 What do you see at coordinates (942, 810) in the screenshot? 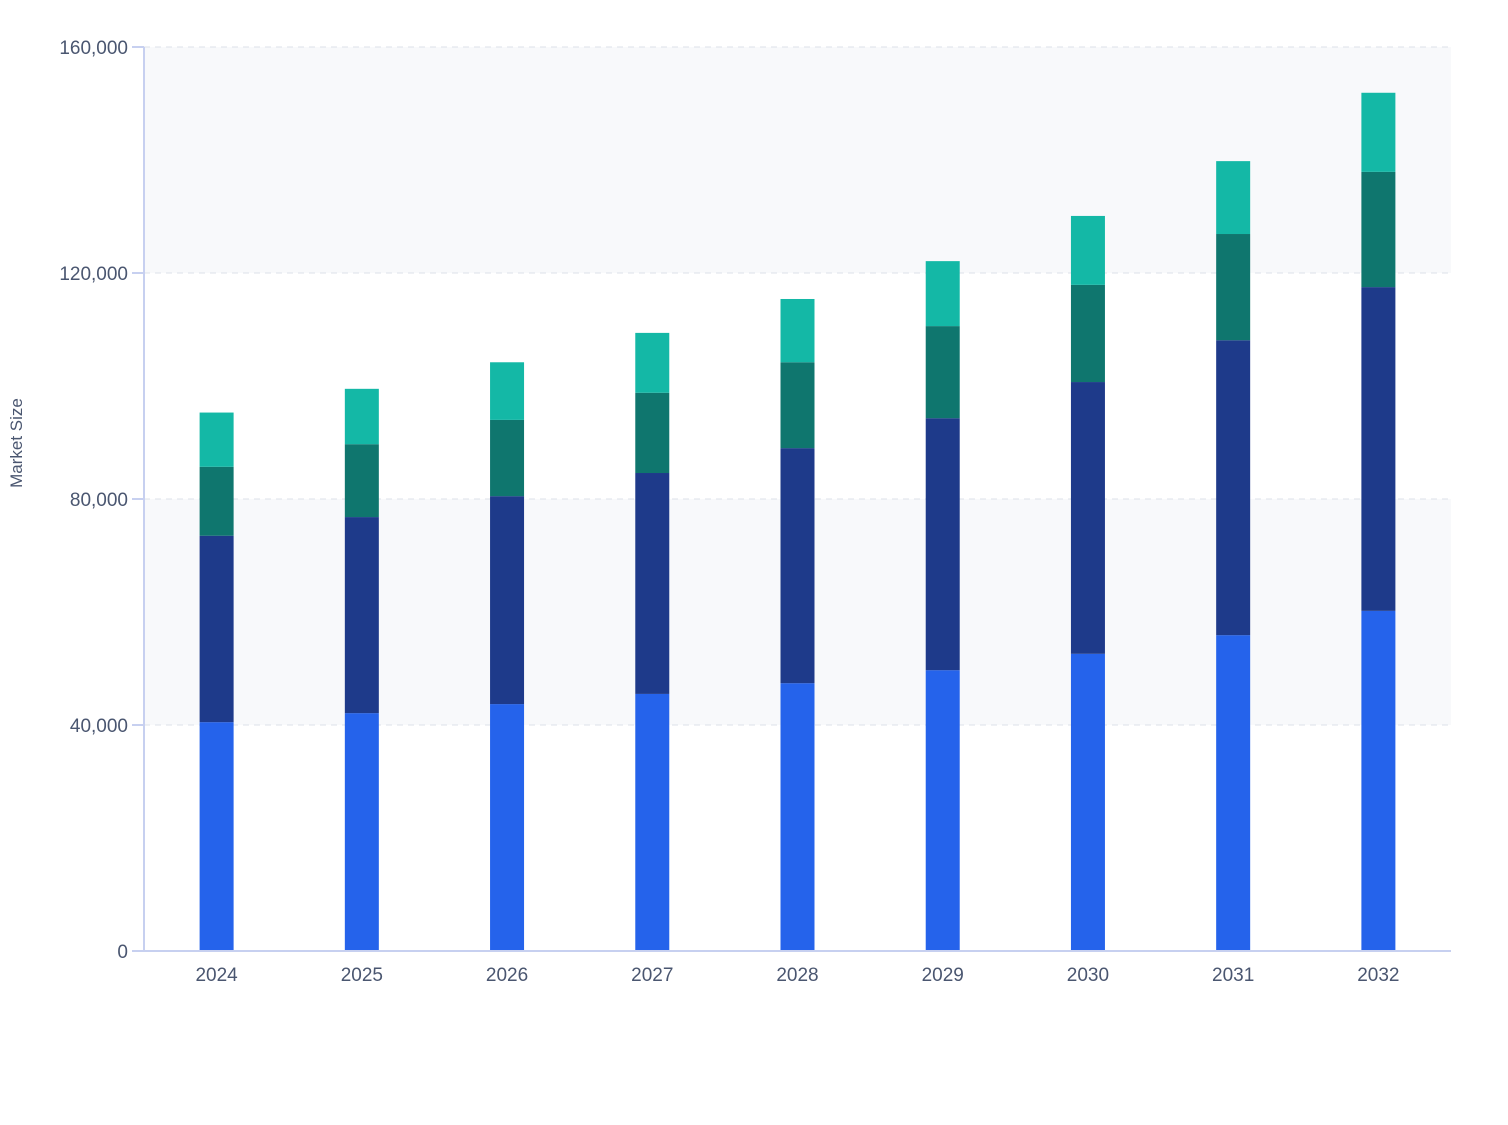
I see `bar-segment-2029-s1` at bounding box center [942, 810].